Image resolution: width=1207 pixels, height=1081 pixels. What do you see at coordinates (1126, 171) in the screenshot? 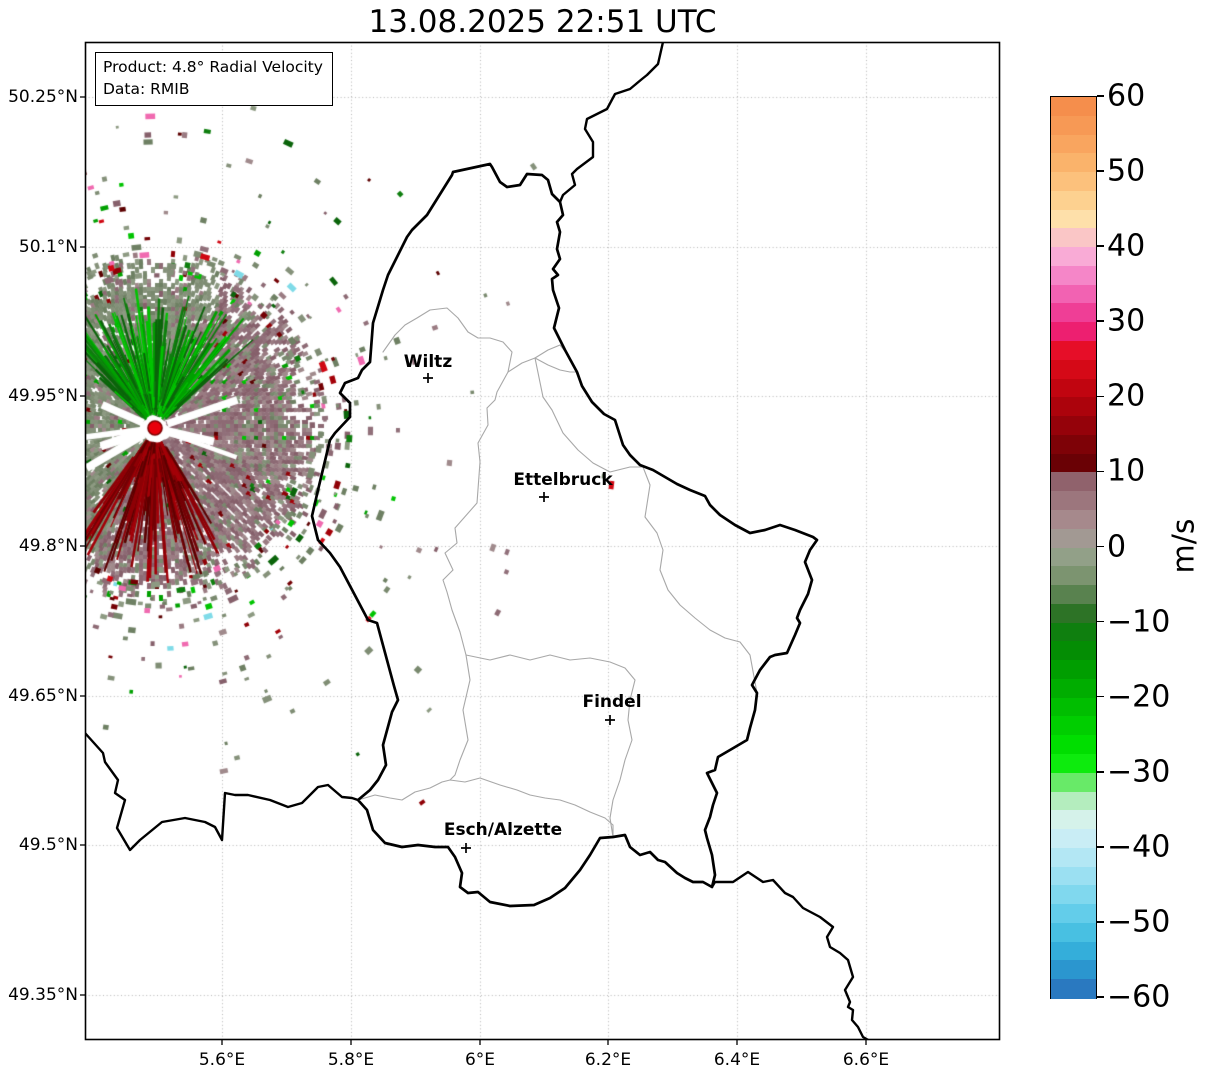
I see `colorbar-tick-label: 50` at bounding box center [1126, 171].